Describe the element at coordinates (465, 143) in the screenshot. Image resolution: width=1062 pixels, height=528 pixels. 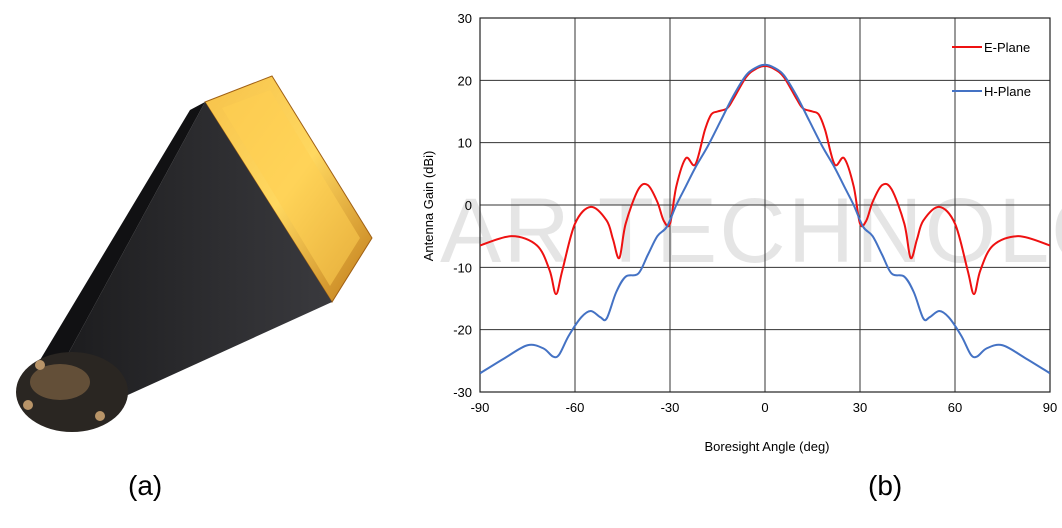
I see `y-tick-label: 10` at that location.